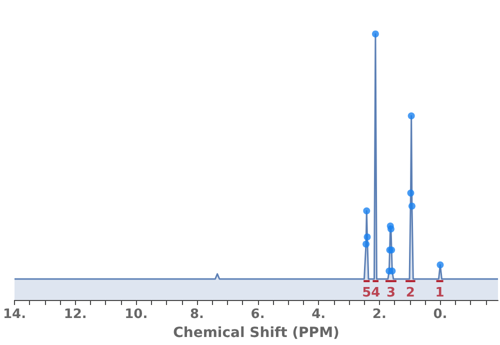 The width and height of the screenshot is (500, 345). Describe the element at coordinates (367, 293) in the screenshot. I see `annotation: 5` at that location.